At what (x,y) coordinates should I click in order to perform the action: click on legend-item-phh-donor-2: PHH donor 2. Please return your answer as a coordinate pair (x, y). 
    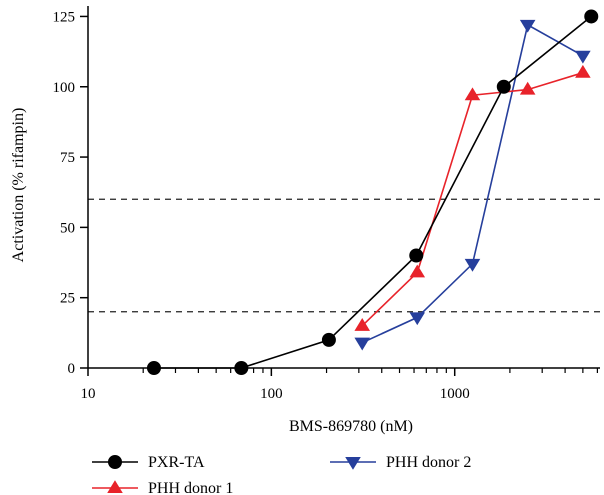
    Looking at the image, I should click on (400, 462).